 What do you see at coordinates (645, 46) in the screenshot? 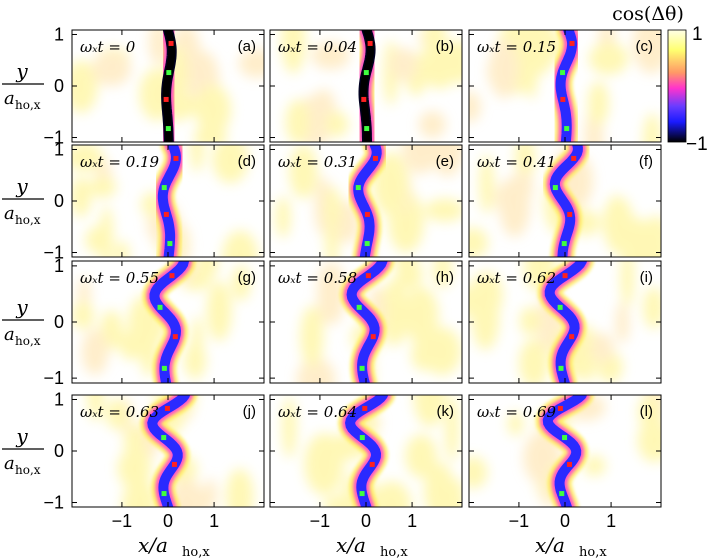
I see `panel-letter: (c)` at bounding box center [645, 46].